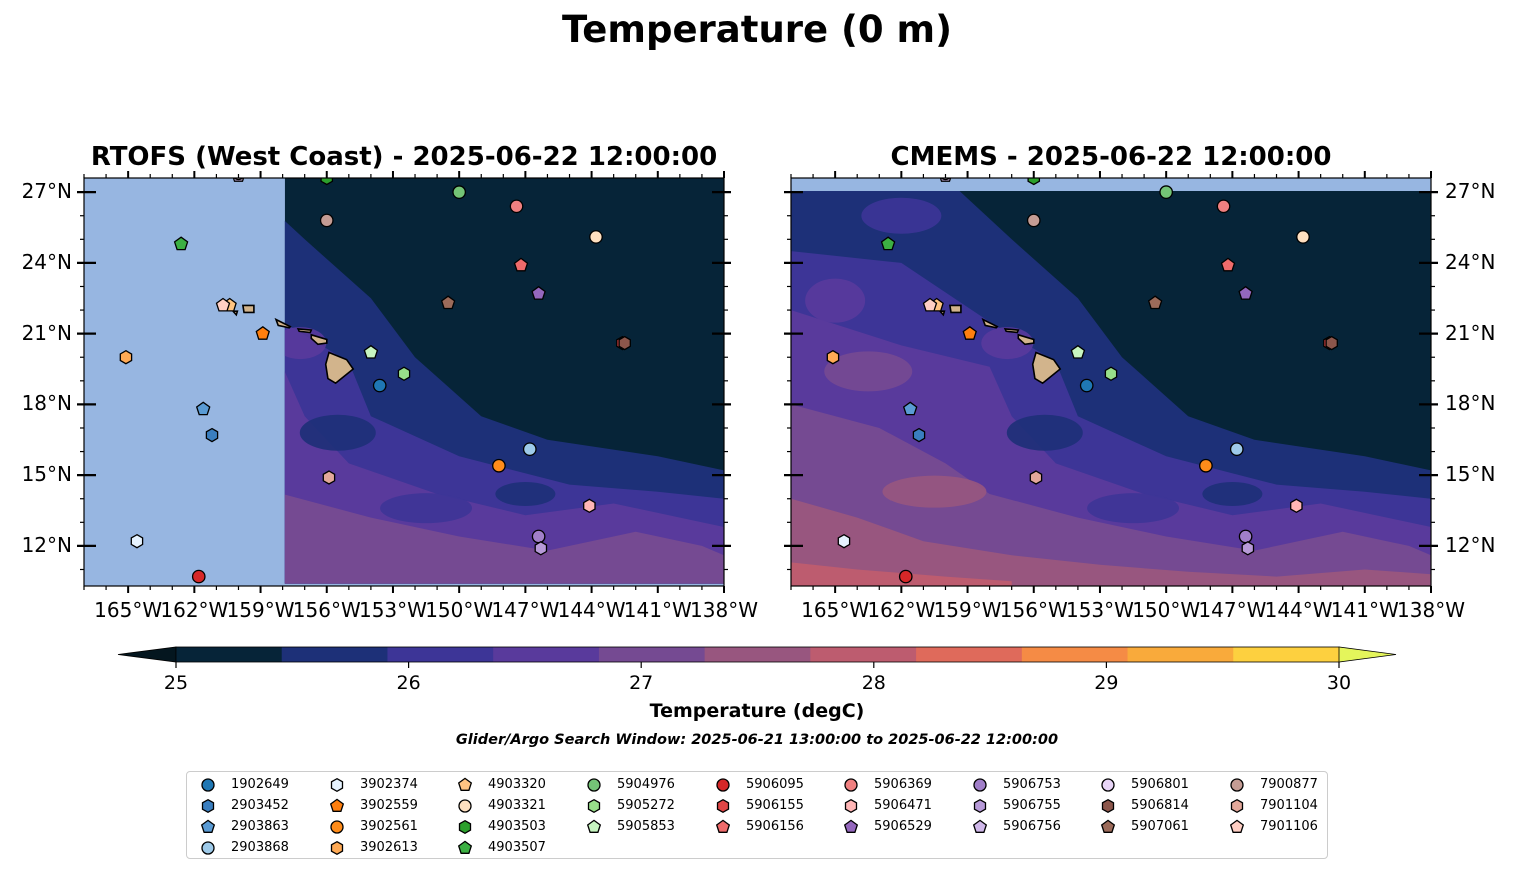 The width and height of the screenshot is (1514, 889). What do you see at coordinates (901, 610) in the screenshot?
I see `lon-tick-label: 162°W` at bounding box center [901, 610].